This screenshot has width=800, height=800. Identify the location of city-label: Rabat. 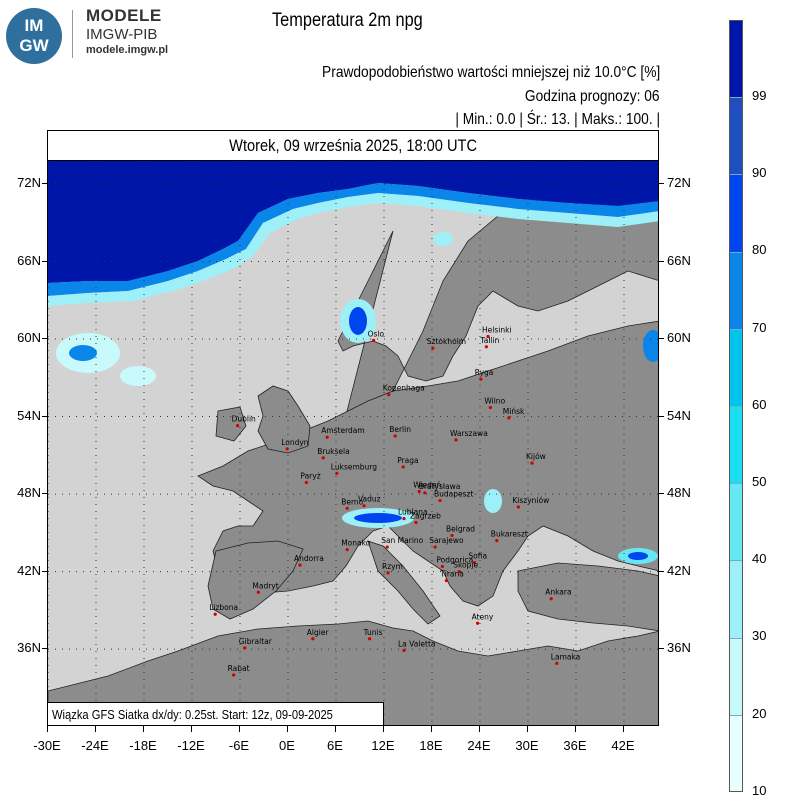
(239, 668).